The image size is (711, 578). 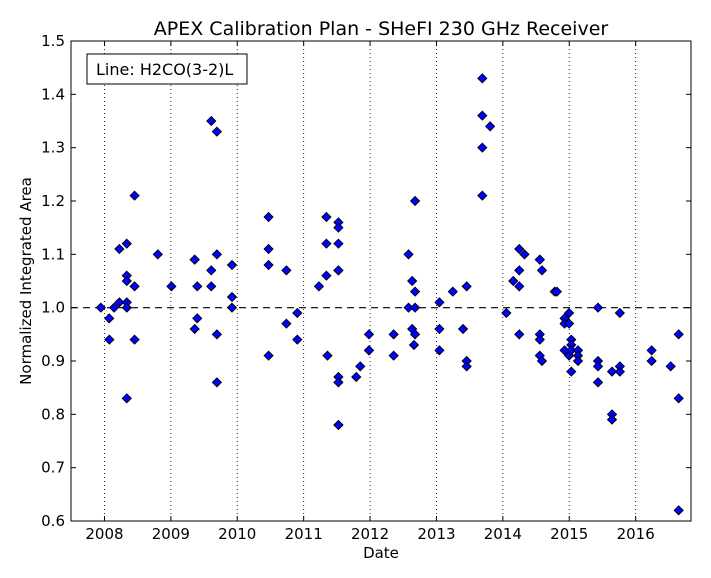 I want to click on x-tick-label-2015: 2015, so click(x=569, y=534).